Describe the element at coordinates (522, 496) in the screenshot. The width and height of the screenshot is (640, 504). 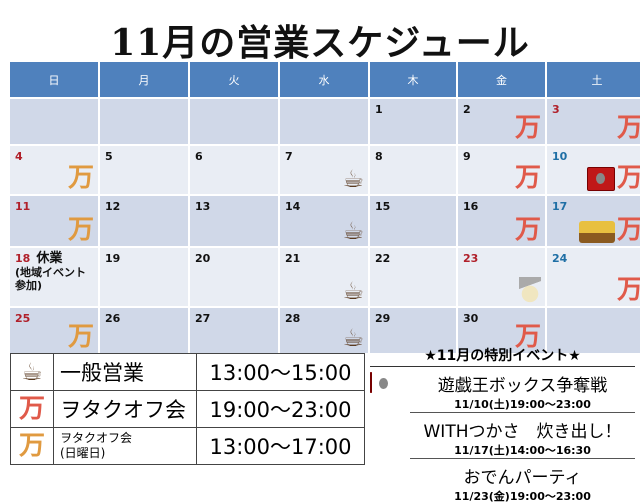
I see `event-date: 11/23(金)19:00〜23:00` at that location.